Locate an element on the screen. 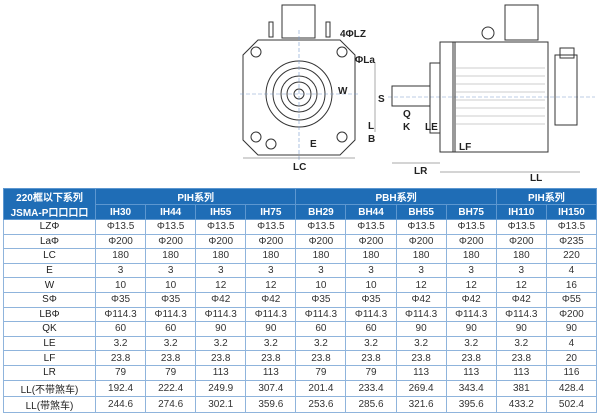  row-label: W is located at coordinates (49, 285).